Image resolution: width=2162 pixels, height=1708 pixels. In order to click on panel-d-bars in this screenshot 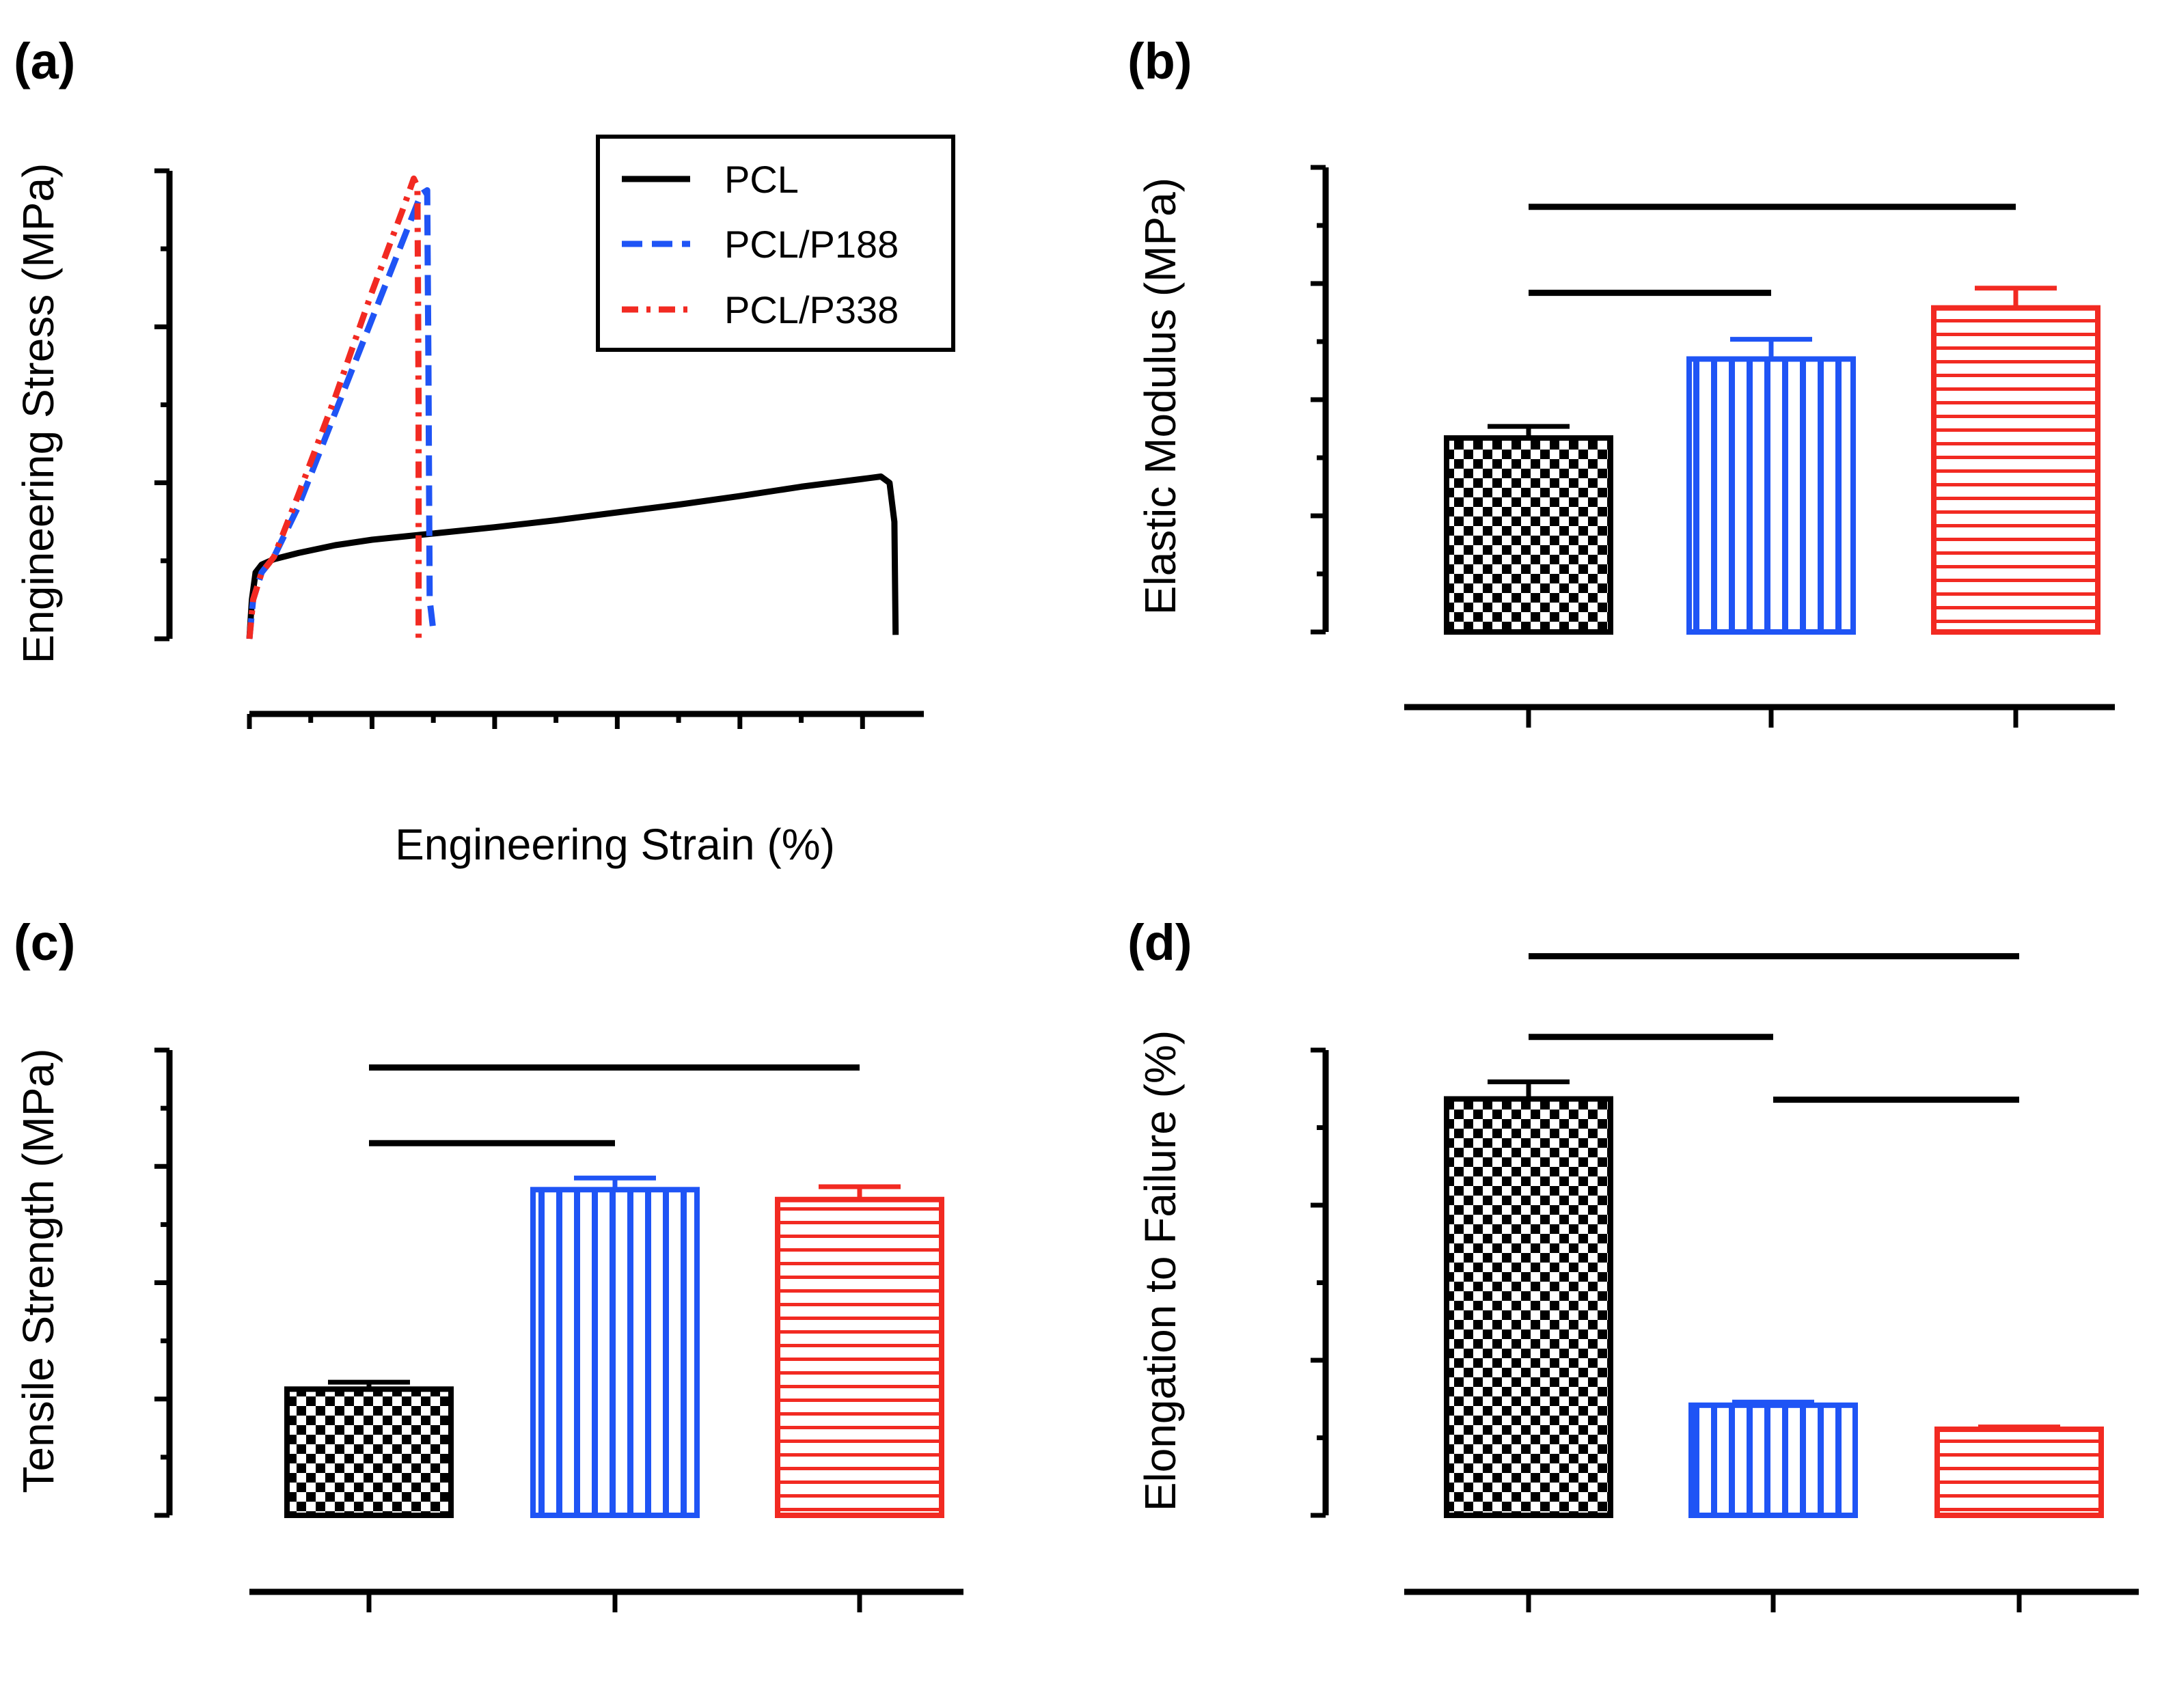, I will do `click(1725, 1283)`.